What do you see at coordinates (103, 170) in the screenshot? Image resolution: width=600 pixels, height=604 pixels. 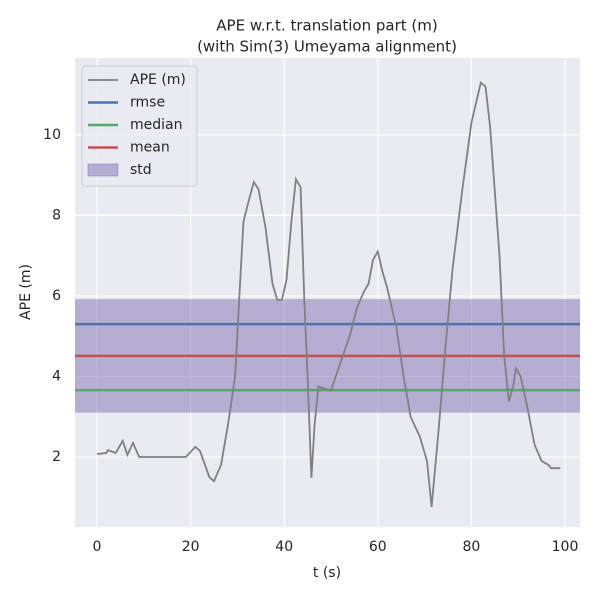 I see `legend-swatch` at bounding box center [103, 170].